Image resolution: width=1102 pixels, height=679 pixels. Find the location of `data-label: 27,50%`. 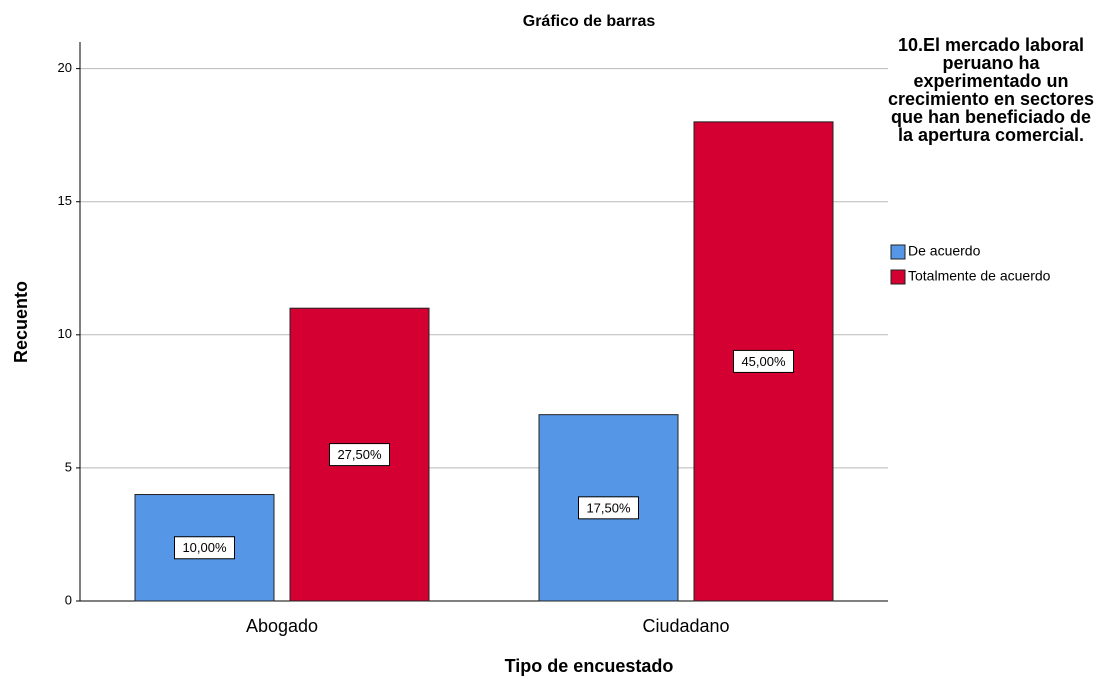

data-label: 27,50% is located at coordinates (359, 454).